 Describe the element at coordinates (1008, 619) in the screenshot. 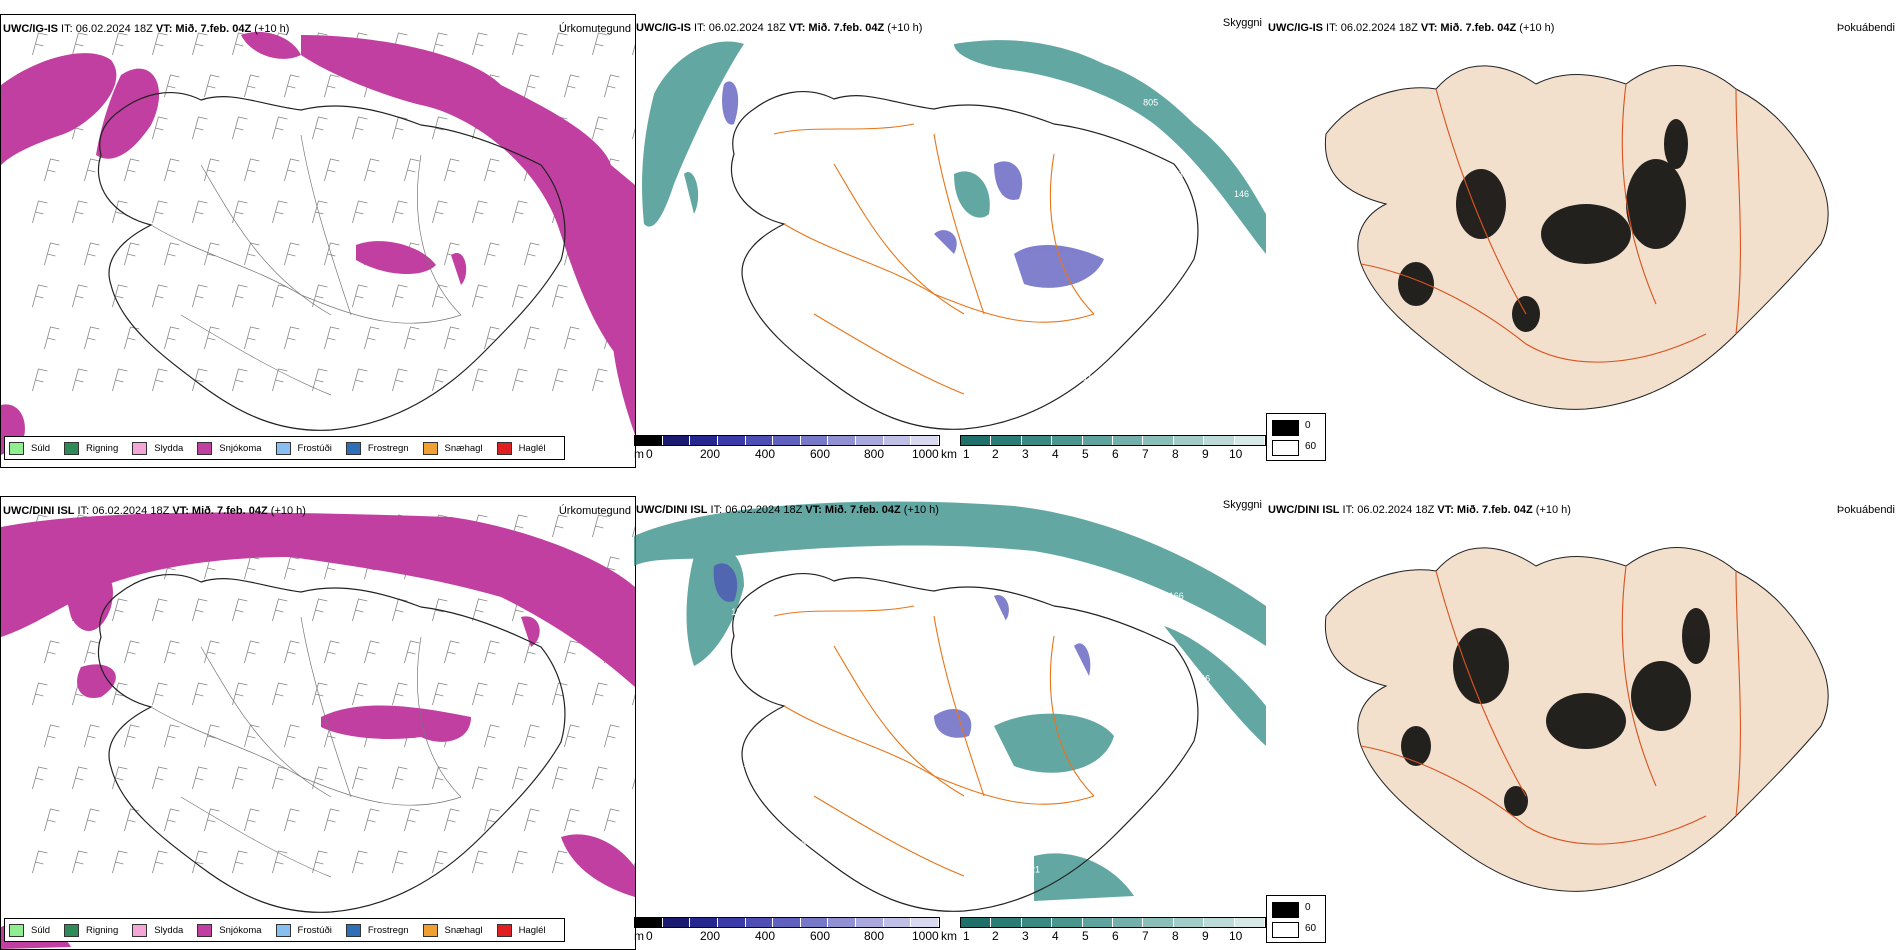

I see `spot-value: 145` at that location.